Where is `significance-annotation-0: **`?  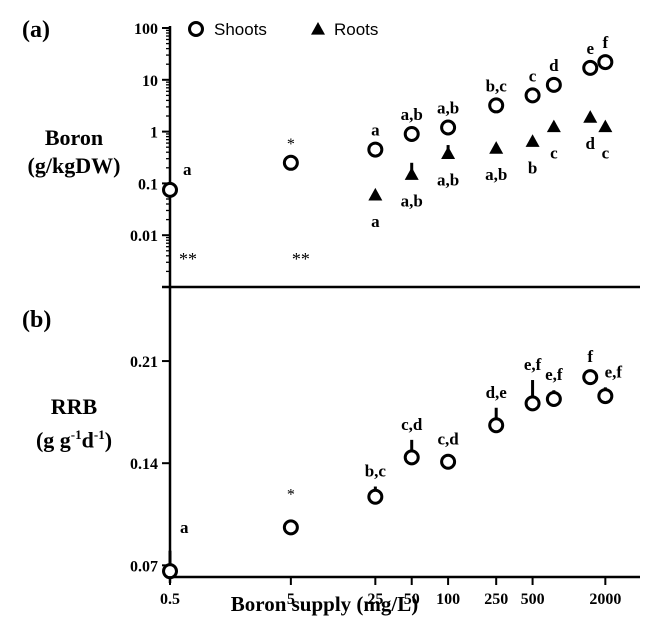
significance-annotation-0: ** is located at coordinates (188, 259).